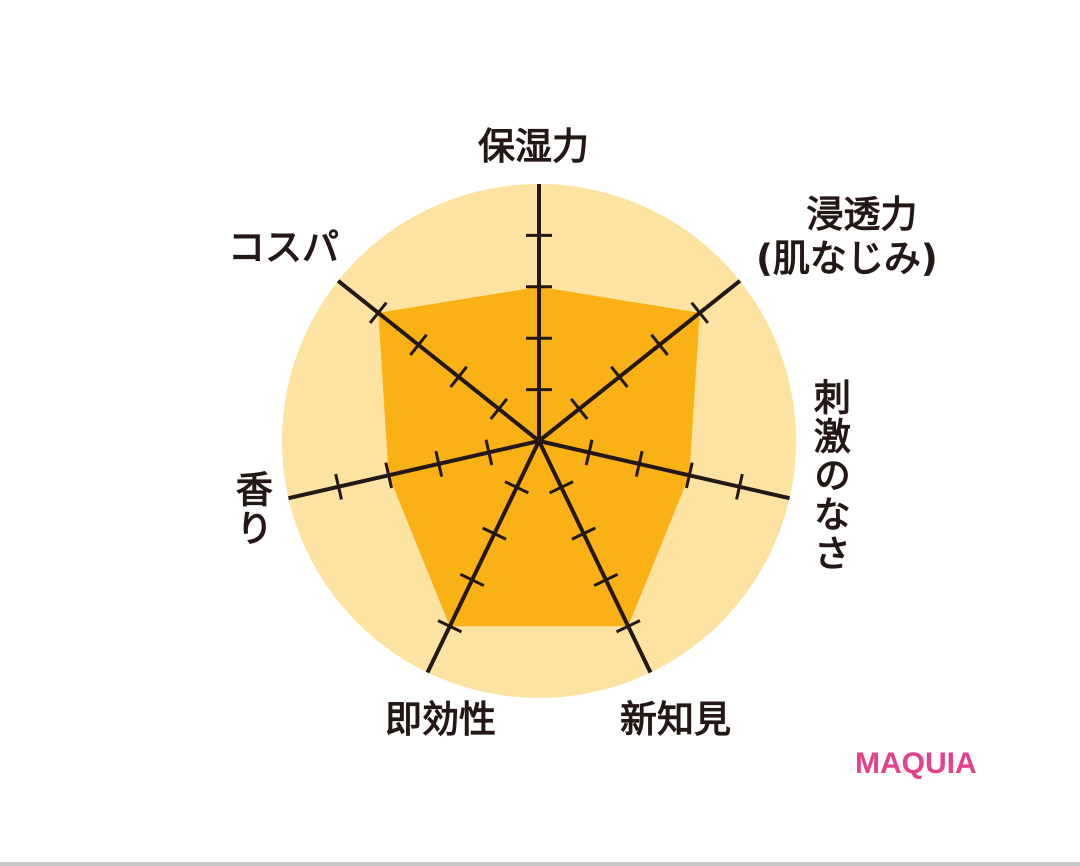 The image size is (1080, 866). Describe the element at coordinates (829, 475) in the screenshot. I see `axis-label-low-irritation: 刺激のなさ` at that location.